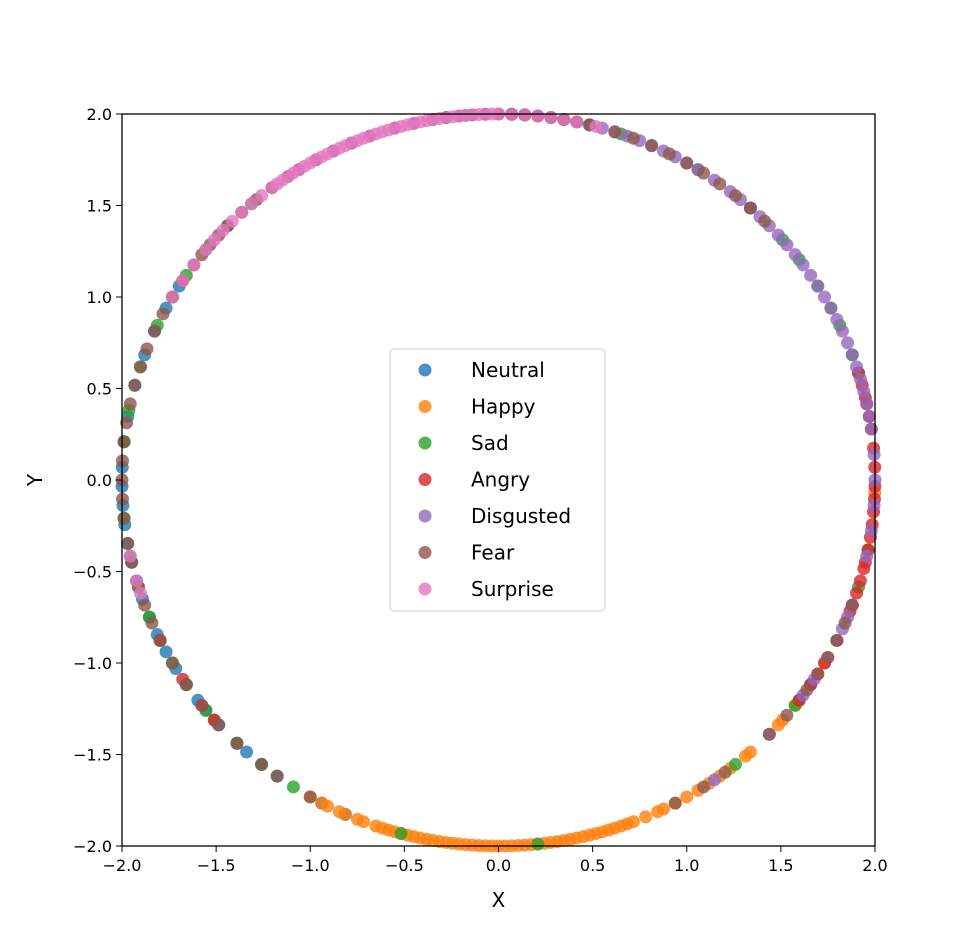  What do you see at coordinates (310, 865) in the screenshot?
I see `x-tick-label: −1.0` at bounding box center [310, 865].